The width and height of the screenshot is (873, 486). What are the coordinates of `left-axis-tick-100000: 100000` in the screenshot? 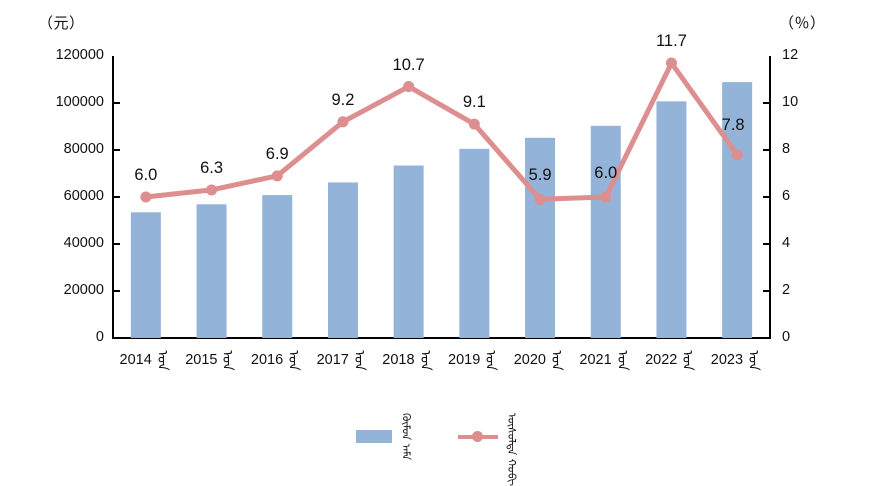 It's located at (79, 102).